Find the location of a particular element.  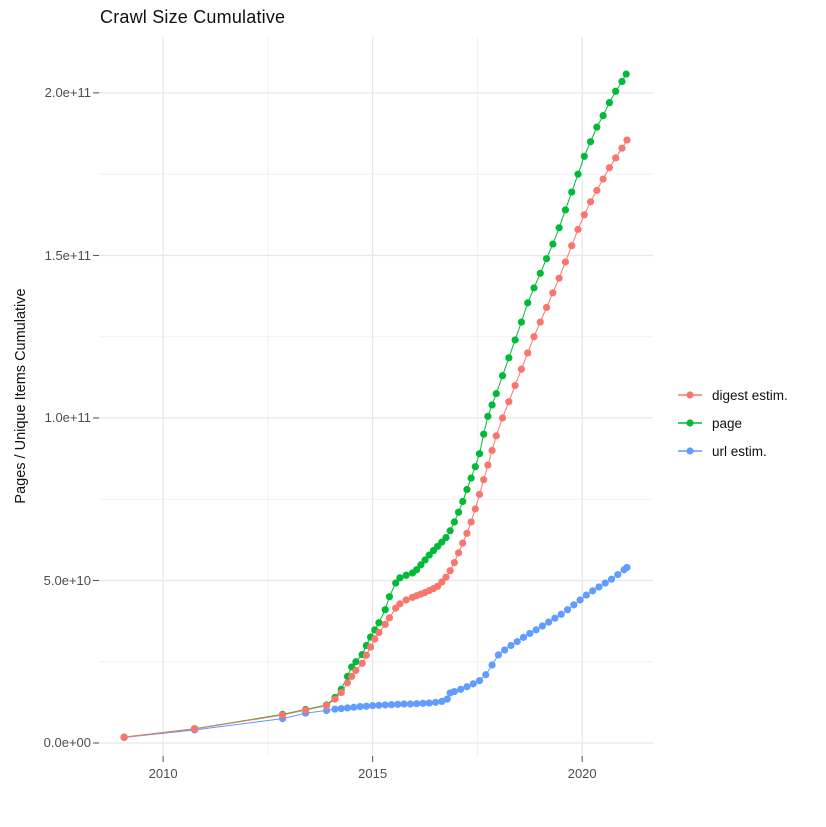

y-tick-label: 5.0e+10 is located at coordinates (67, 580).